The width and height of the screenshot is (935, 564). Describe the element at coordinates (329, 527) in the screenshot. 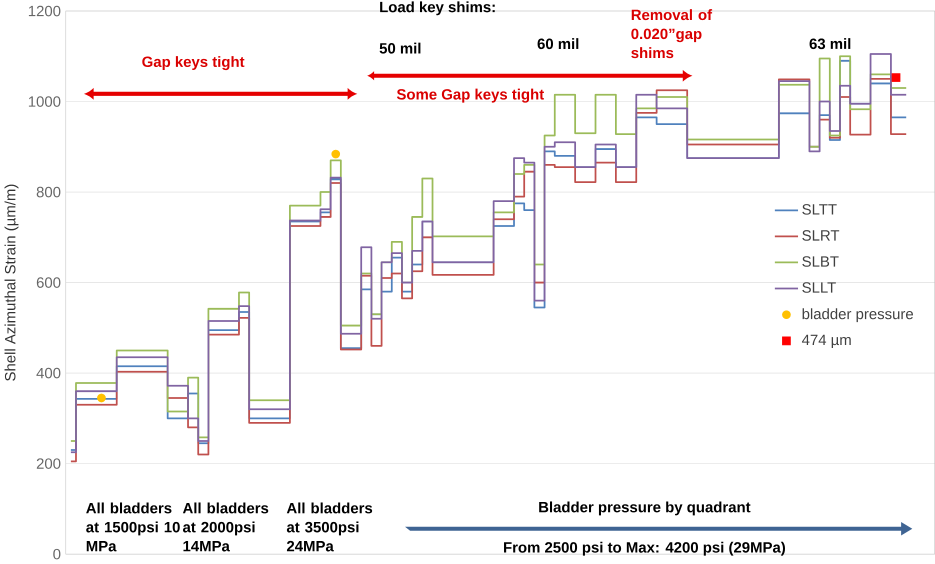

I see `annotation: All bladders at 3500psi 24MPa` at that location.